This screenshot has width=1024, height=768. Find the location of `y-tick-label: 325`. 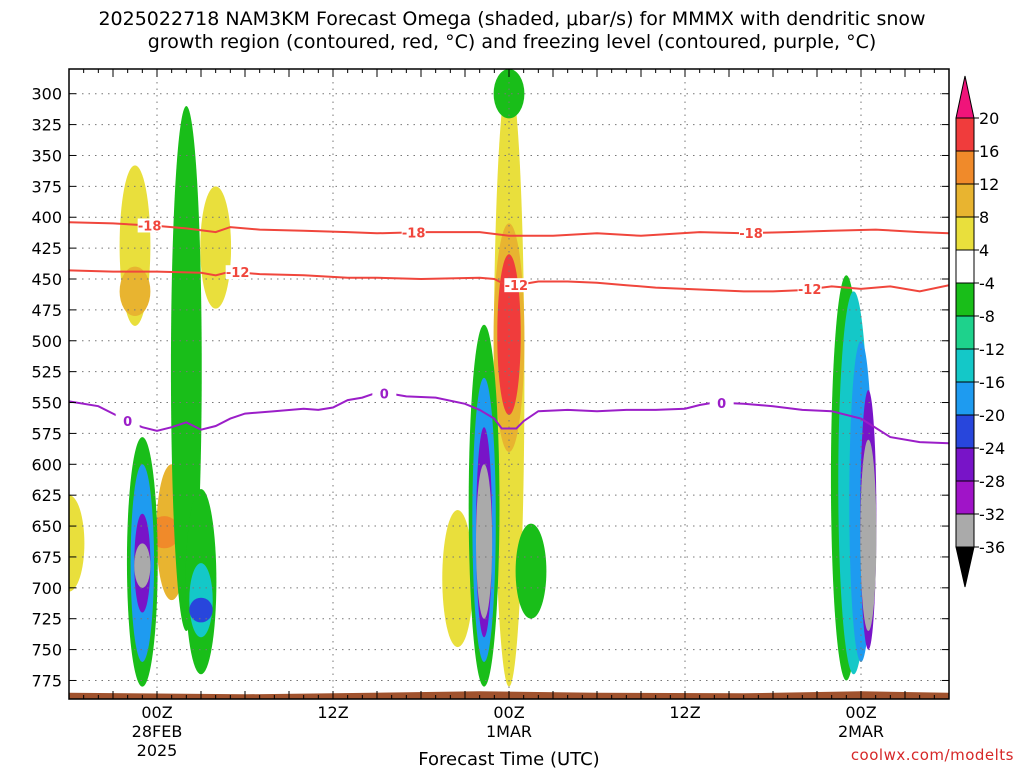

y-tick-label: 325 is located at coordinates (46, 125).